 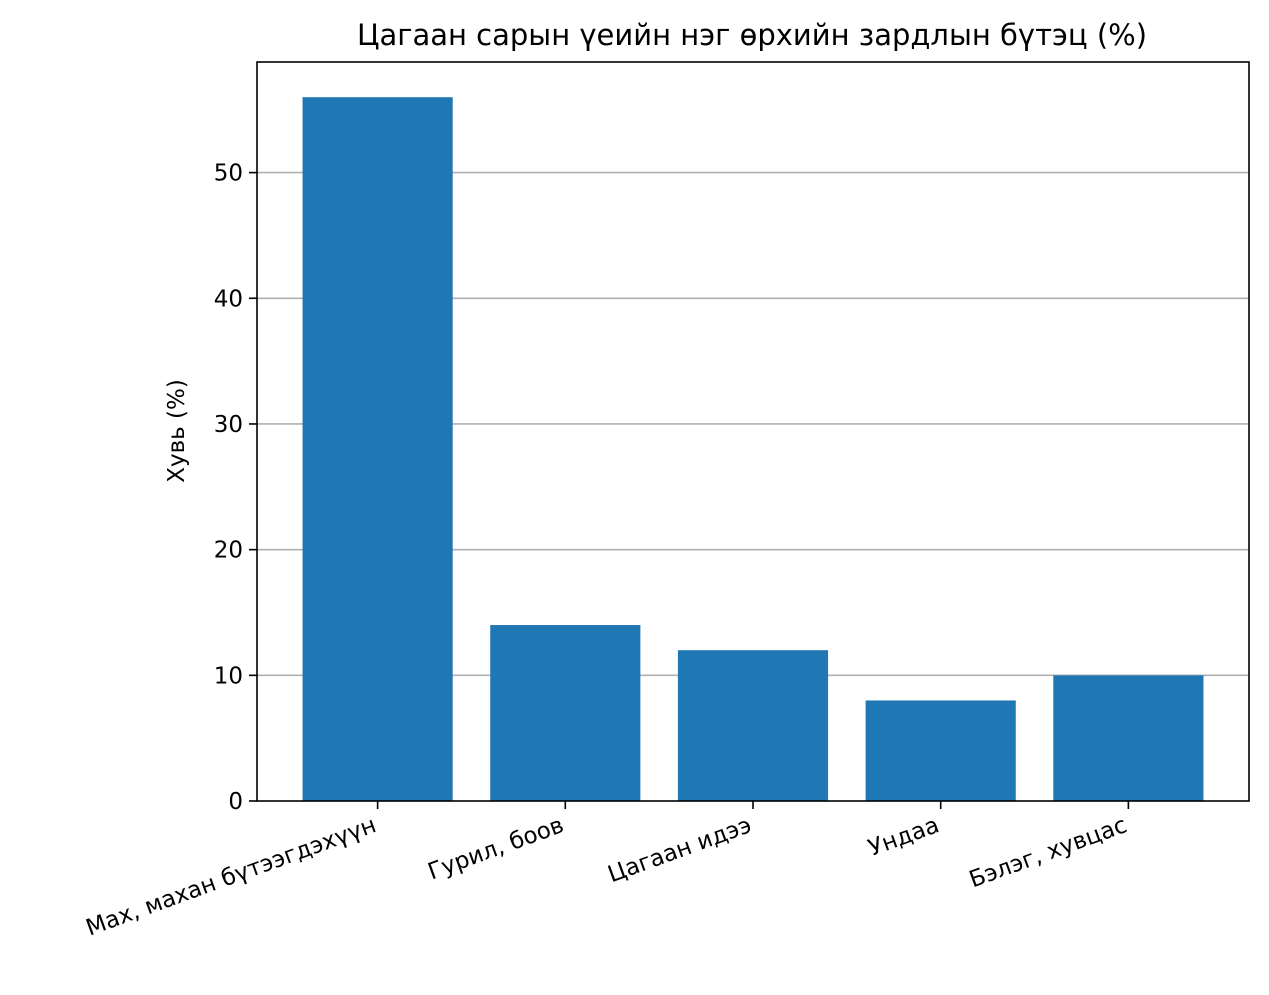 What do you see at coordinates (228, 676) in the screenshot?
I see `y-tick-label: 10` at bounding box center [228, 676].